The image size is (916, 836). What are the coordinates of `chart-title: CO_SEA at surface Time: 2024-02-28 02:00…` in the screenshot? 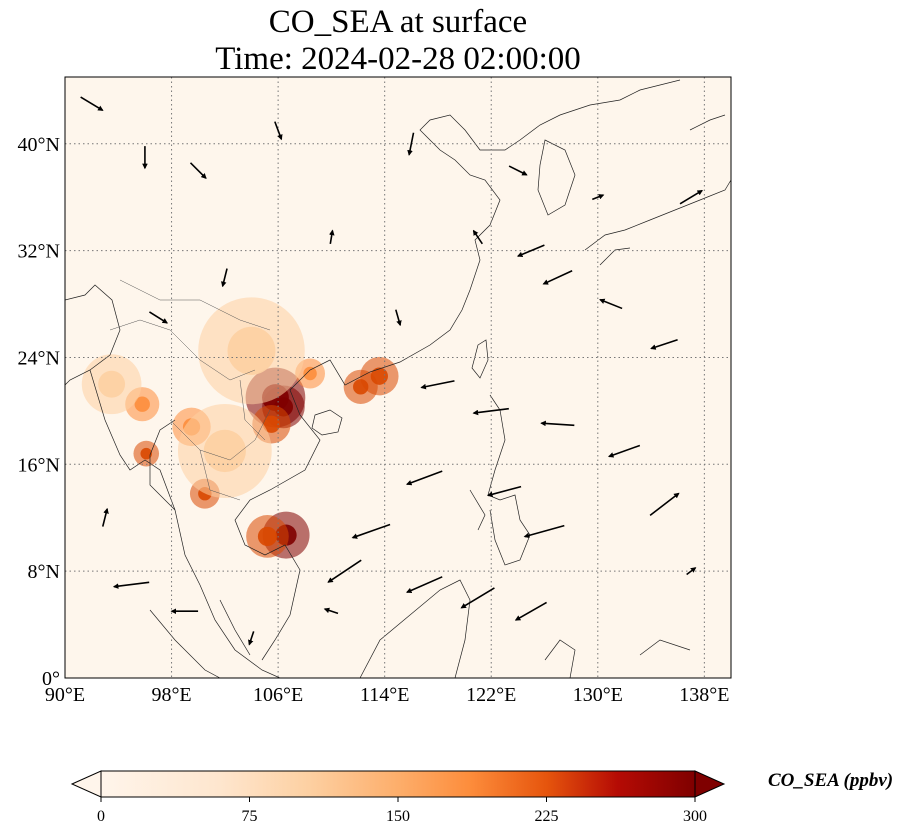 It's located at (398, 41).